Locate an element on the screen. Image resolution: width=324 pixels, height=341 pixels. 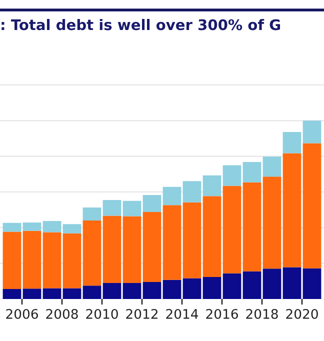
x-tick-label: 2008 is located at coordinates (62, 313).